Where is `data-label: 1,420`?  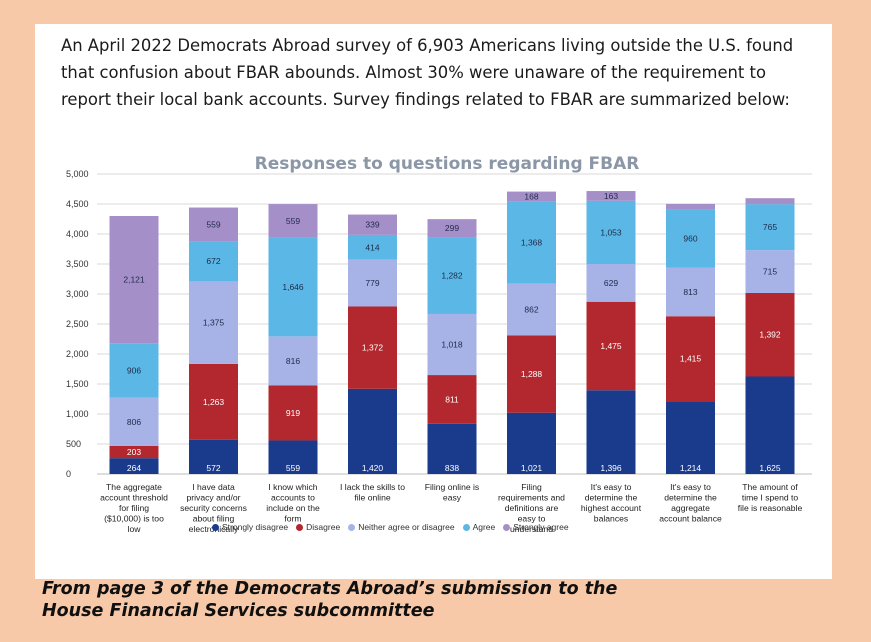
data-label: 1,420 is located at coordinates (373, 468).